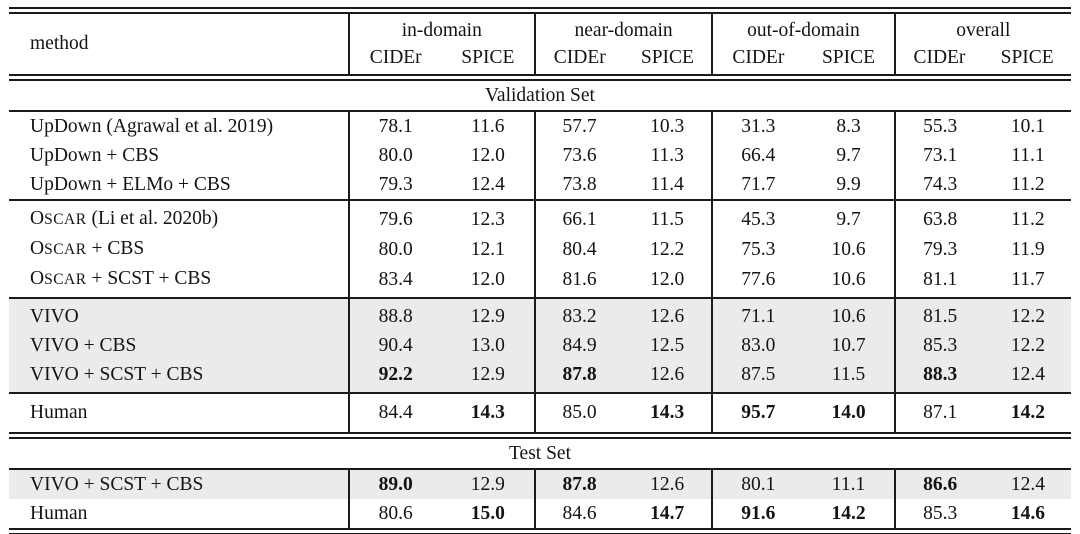  What do you see at coordinates (668, 376) in the screenshot?
I see `value-cell: 12.6` at bounding box center [668, 376].